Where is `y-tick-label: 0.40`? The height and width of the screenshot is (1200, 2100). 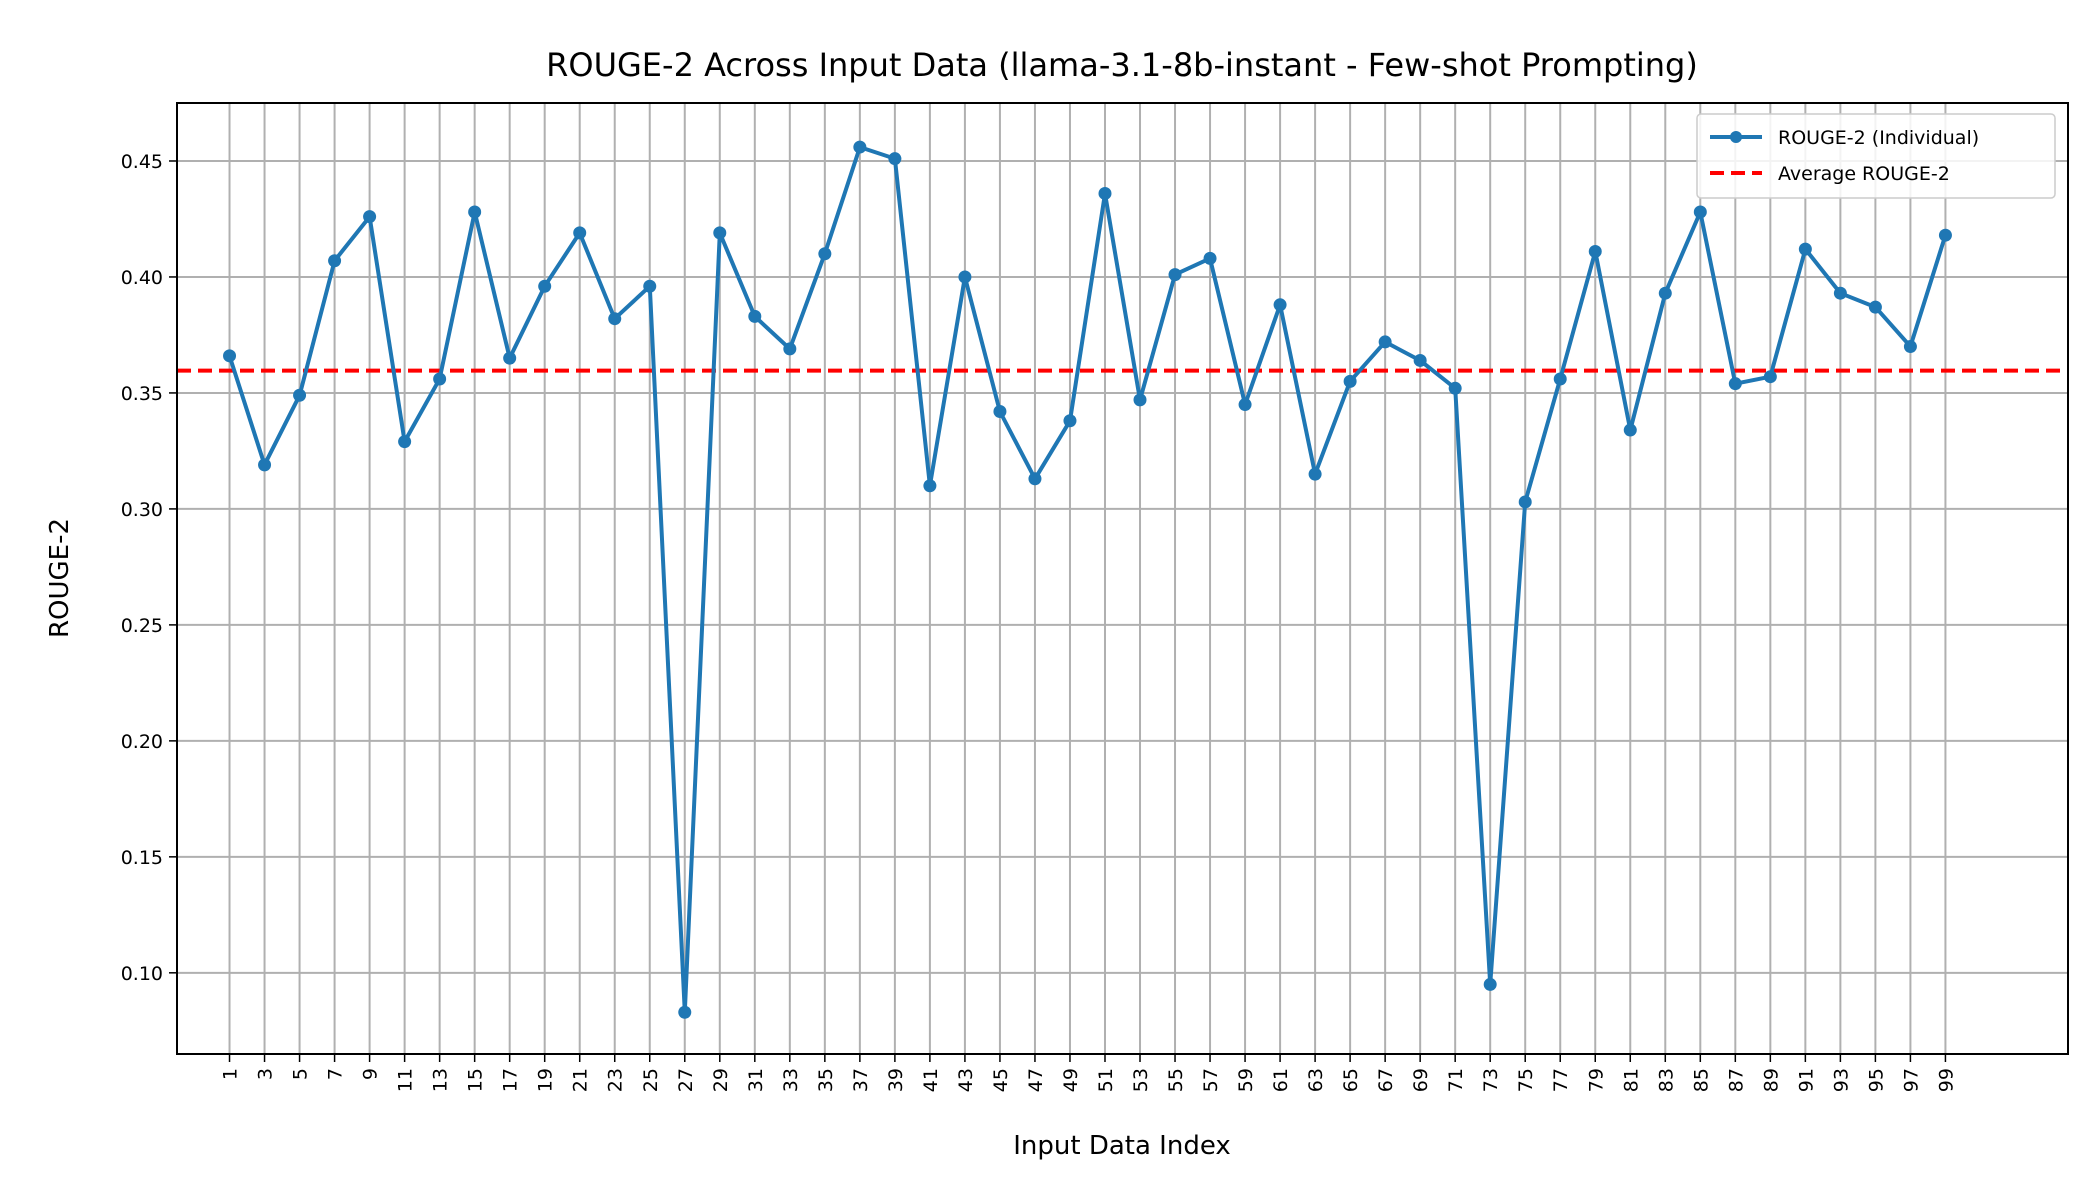 y-tick-label: 0.40 is located at coordinates (142, 278).